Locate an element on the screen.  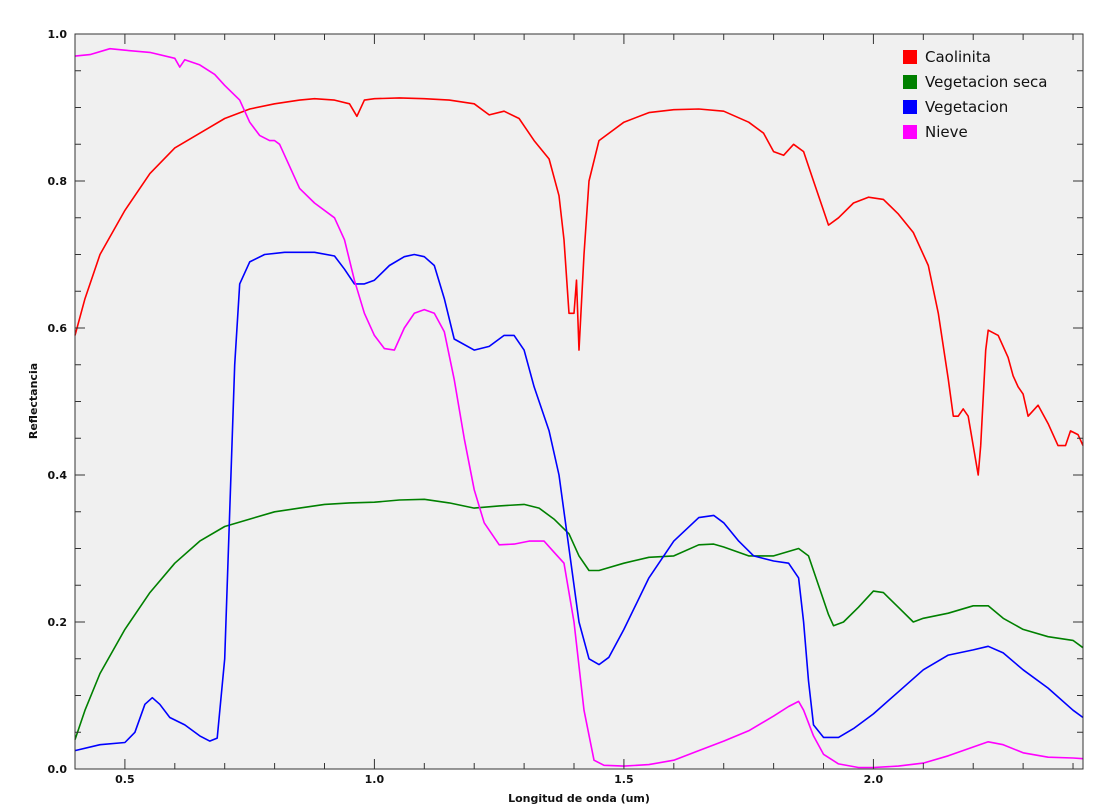
y-tick-label-1: 0.2 is located at coordinates (58, 622).